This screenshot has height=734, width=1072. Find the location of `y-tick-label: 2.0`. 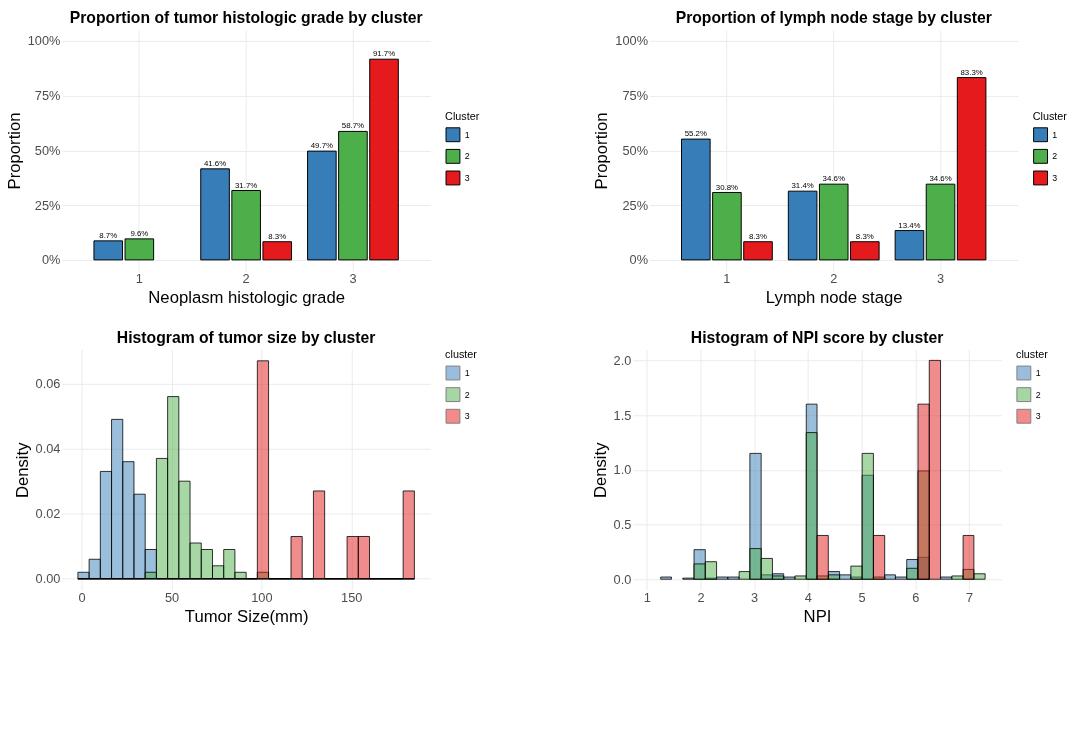

y-tick-label: 2.0 is located at coordinates (622, 360).